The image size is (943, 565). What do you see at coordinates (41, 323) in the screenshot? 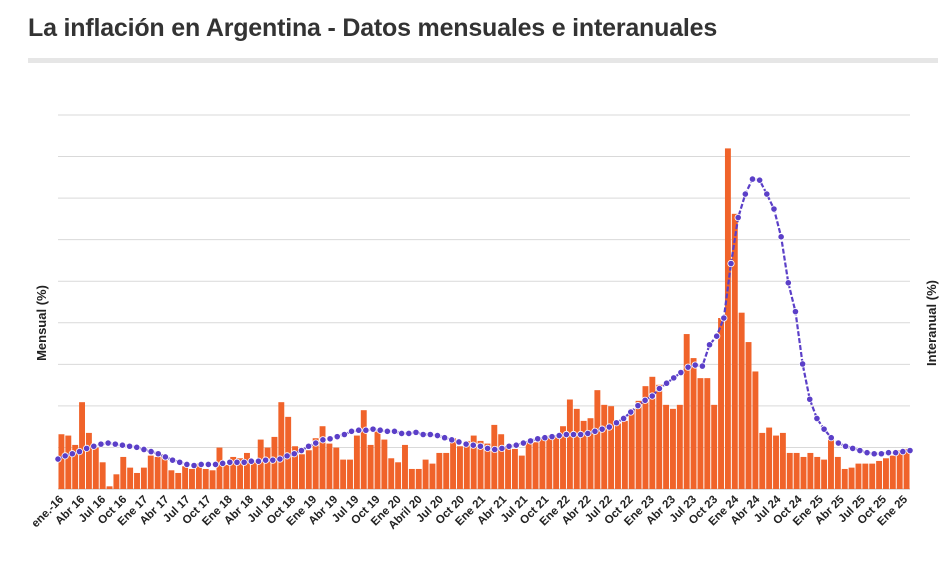
I see `y-axis-label-left: Mensual (%)` at bounding box center [41, 323].